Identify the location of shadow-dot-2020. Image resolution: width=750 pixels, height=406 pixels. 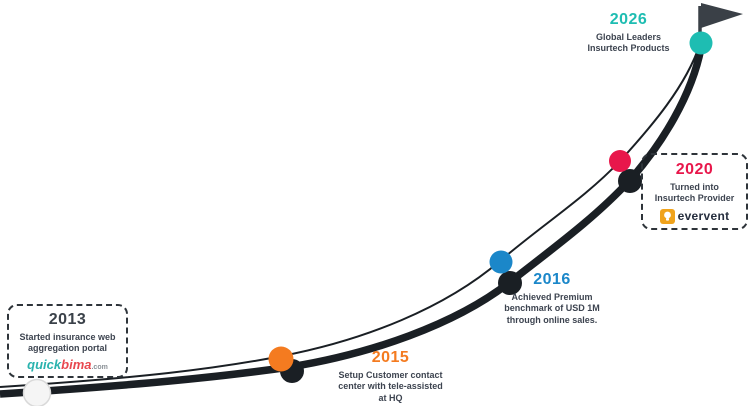
(630, 181).